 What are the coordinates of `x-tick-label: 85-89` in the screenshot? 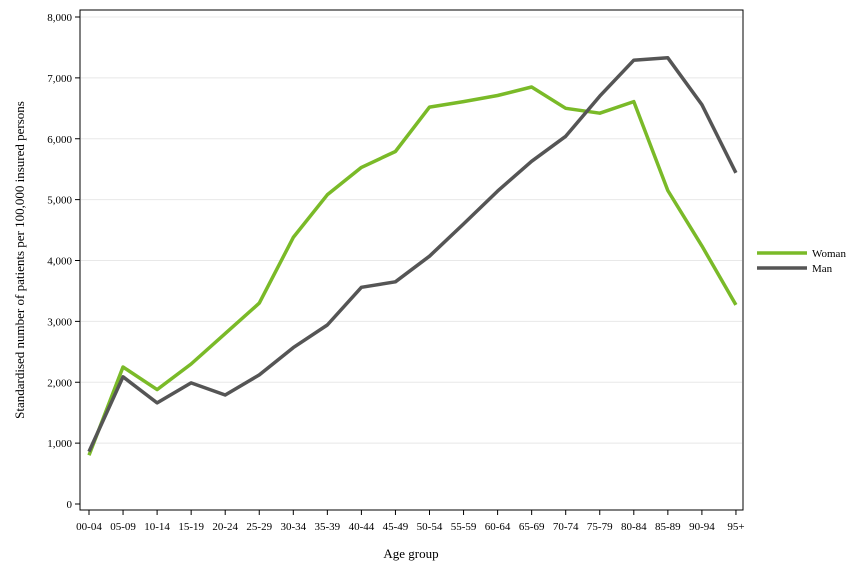 It's located at (668, 527).